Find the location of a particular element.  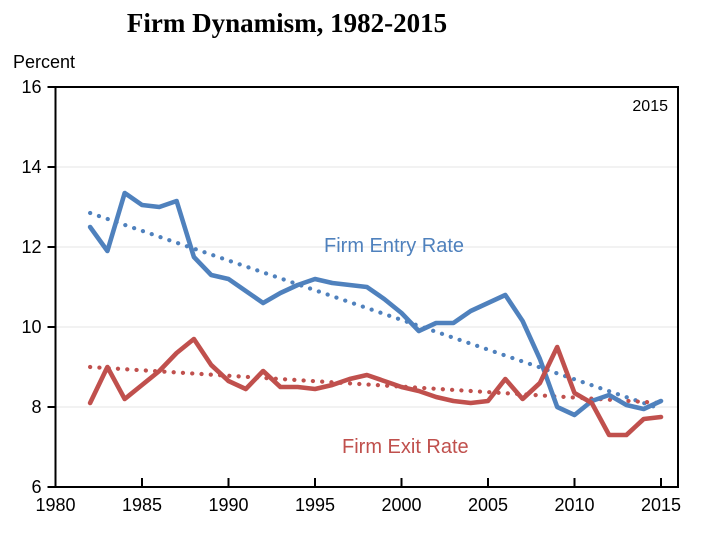

y-axis-tick-label: 12 is located at coordinates (31, 247).